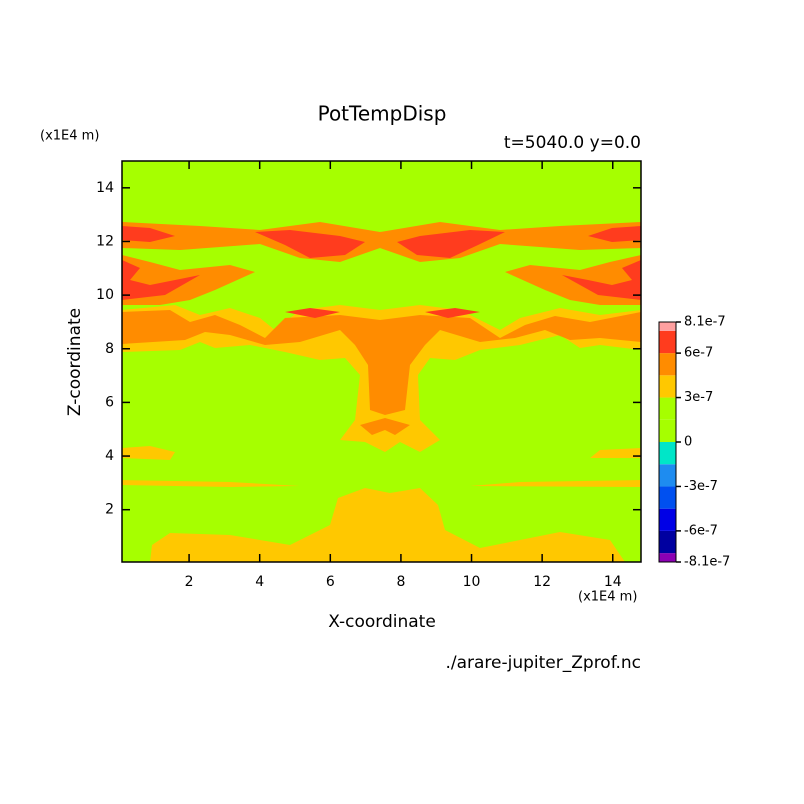 The image size is (804, 804). Describe the element at coordinates (542, 582) in the screenshot. I see `x-tick-label: 12` at that location.